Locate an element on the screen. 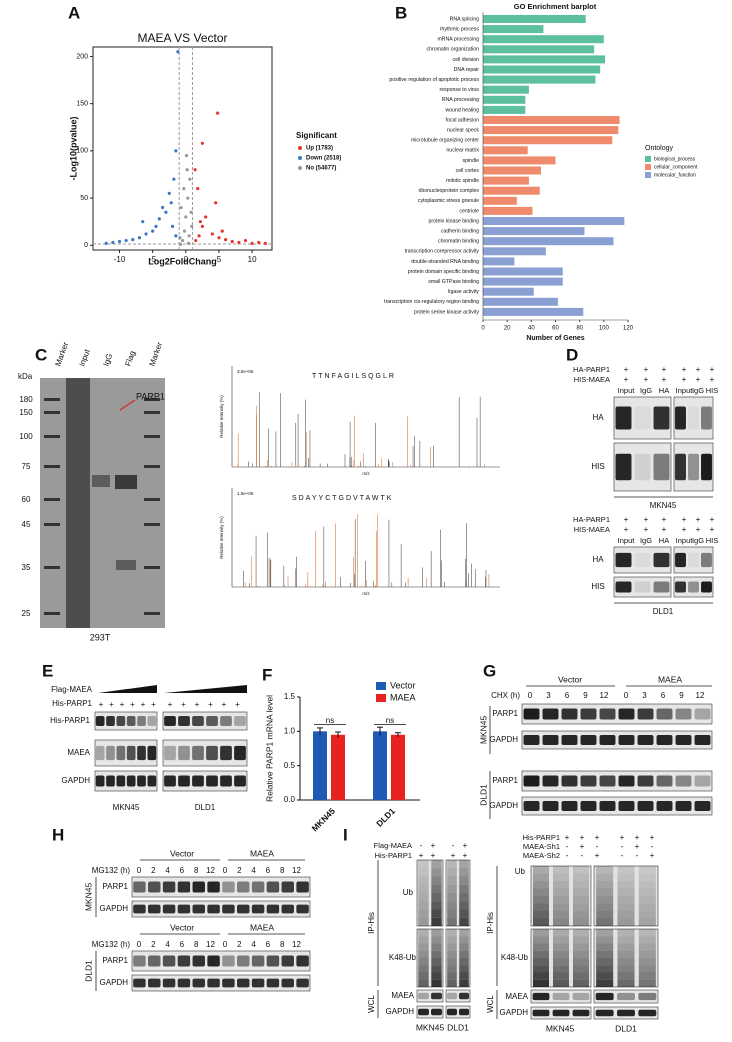 Image resolution: width=732 pixels, height=1042 pixels. legend-title: Ontology is located at coordinates (659, 148).